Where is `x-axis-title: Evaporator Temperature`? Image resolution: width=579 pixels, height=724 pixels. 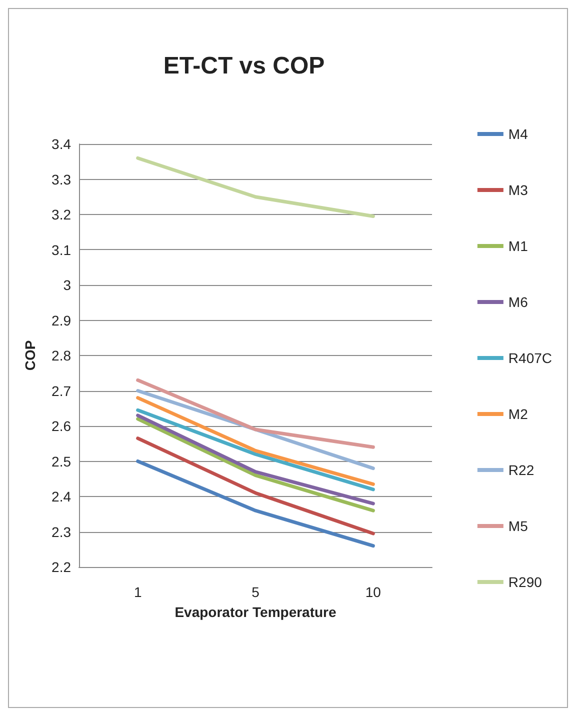
x-axis-title: Evaporator Temperature is located at coordinates (255, 612).